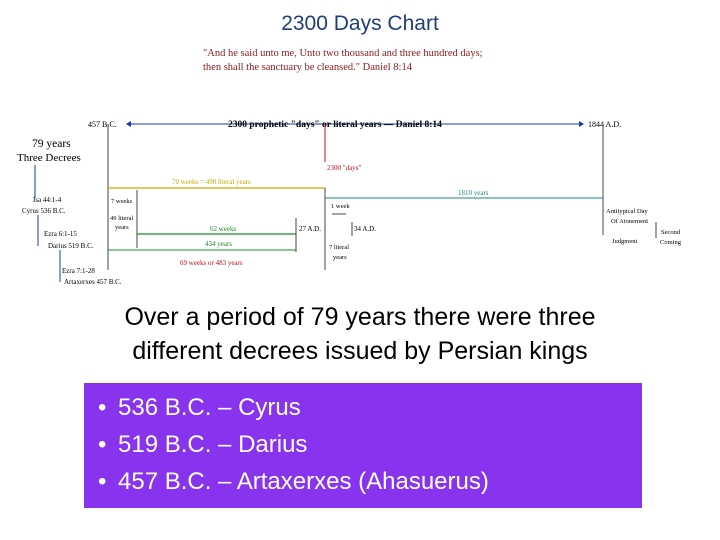  What do you see at coordinates (93, 282) in the screenshot?
I see `artaxerxes-label: Artaxerxes 457 B.C.` at bounding box center [93, 282].